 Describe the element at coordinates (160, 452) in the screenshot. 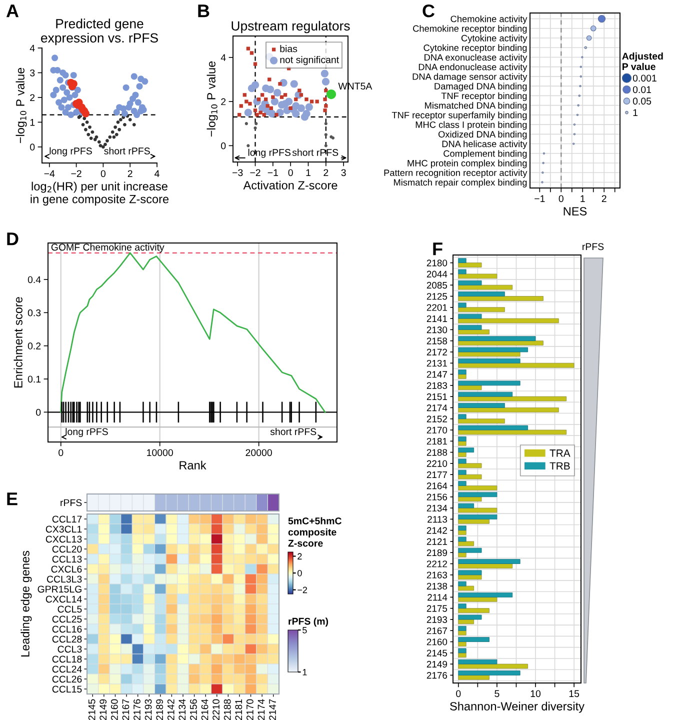

I see `x-tick-label: 10000` at that location.